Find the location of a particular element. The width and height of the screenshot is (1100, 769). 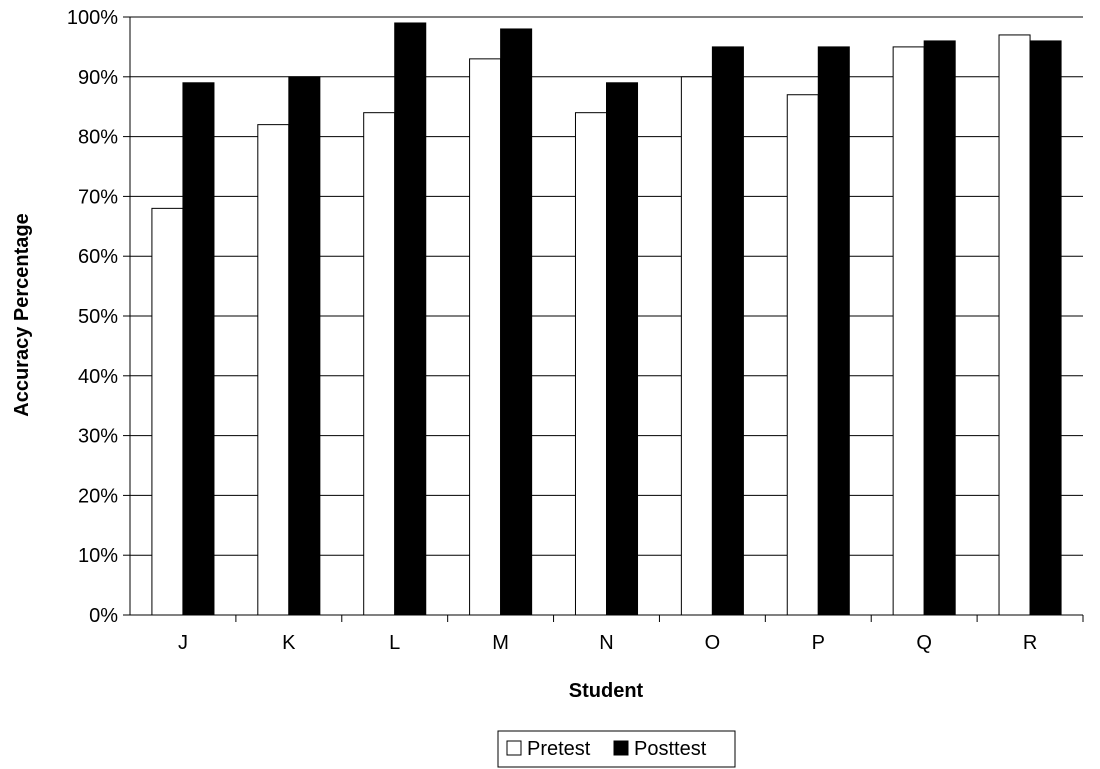

bar-posttest-r is located at coordinates (1045, 328).